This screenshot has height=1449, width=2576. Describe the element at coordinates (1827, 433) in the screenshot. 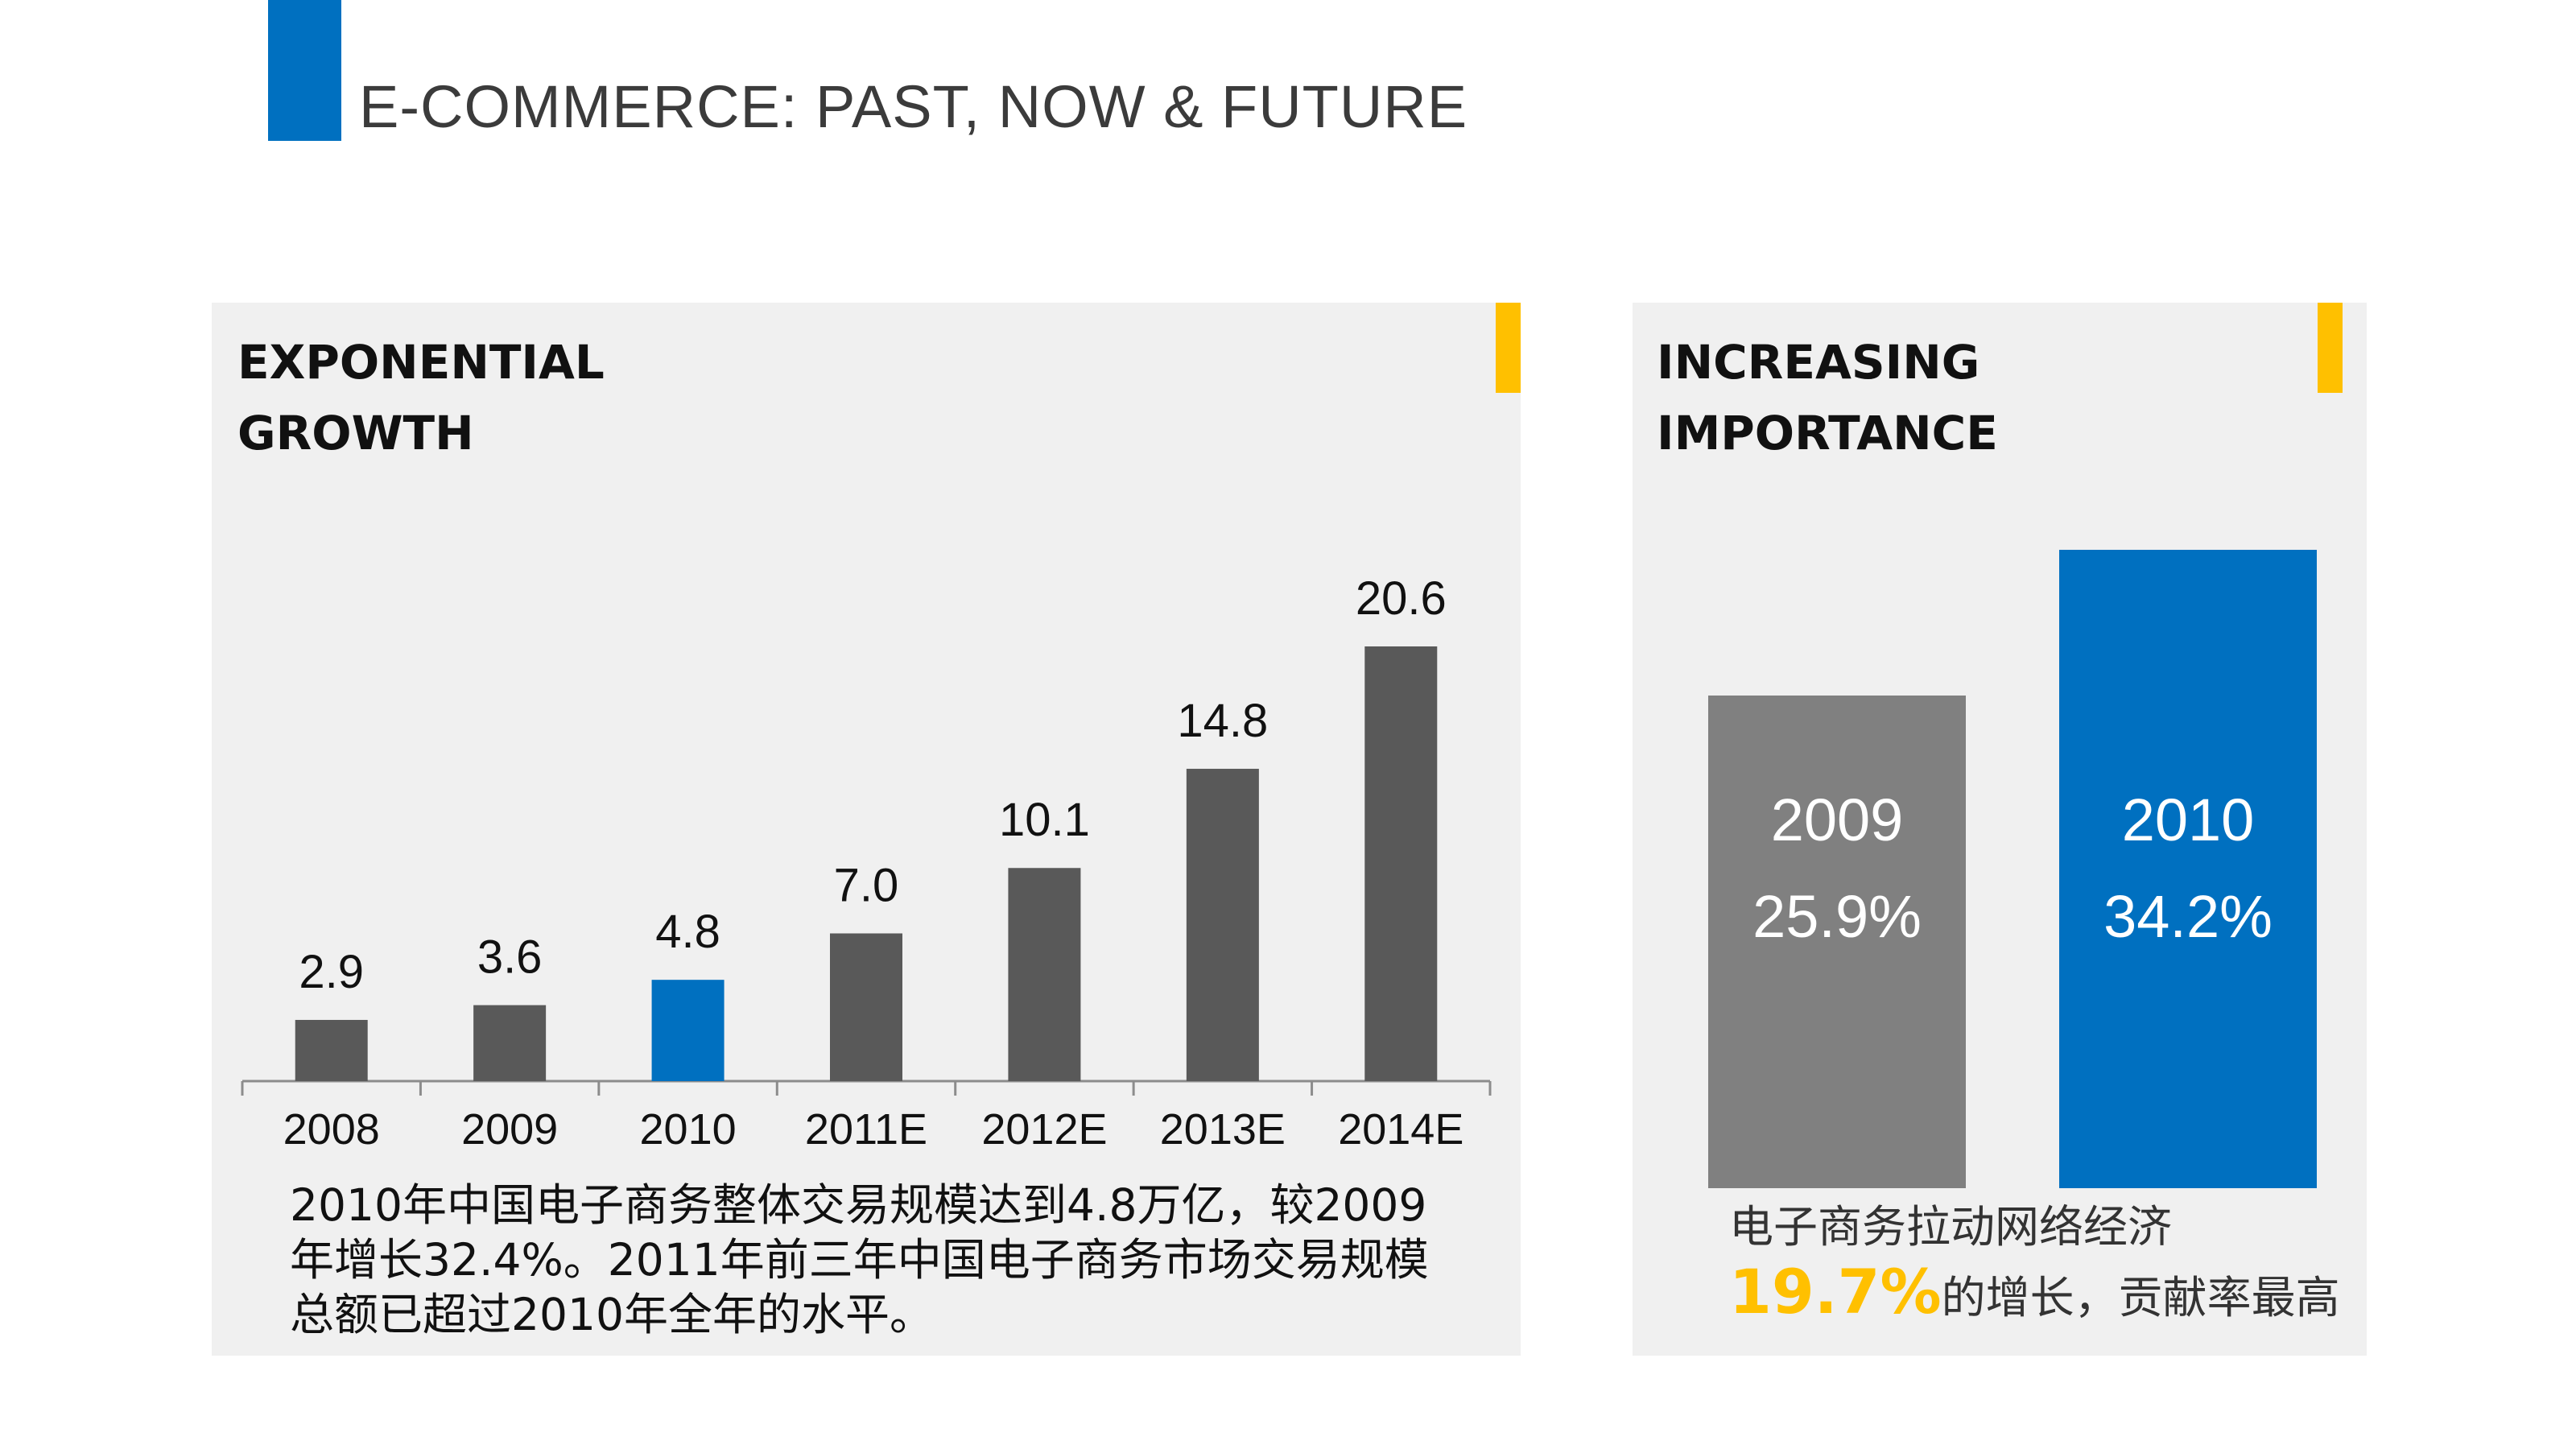

I see `importance-heading-line2: IMPORTANCE` at that location.